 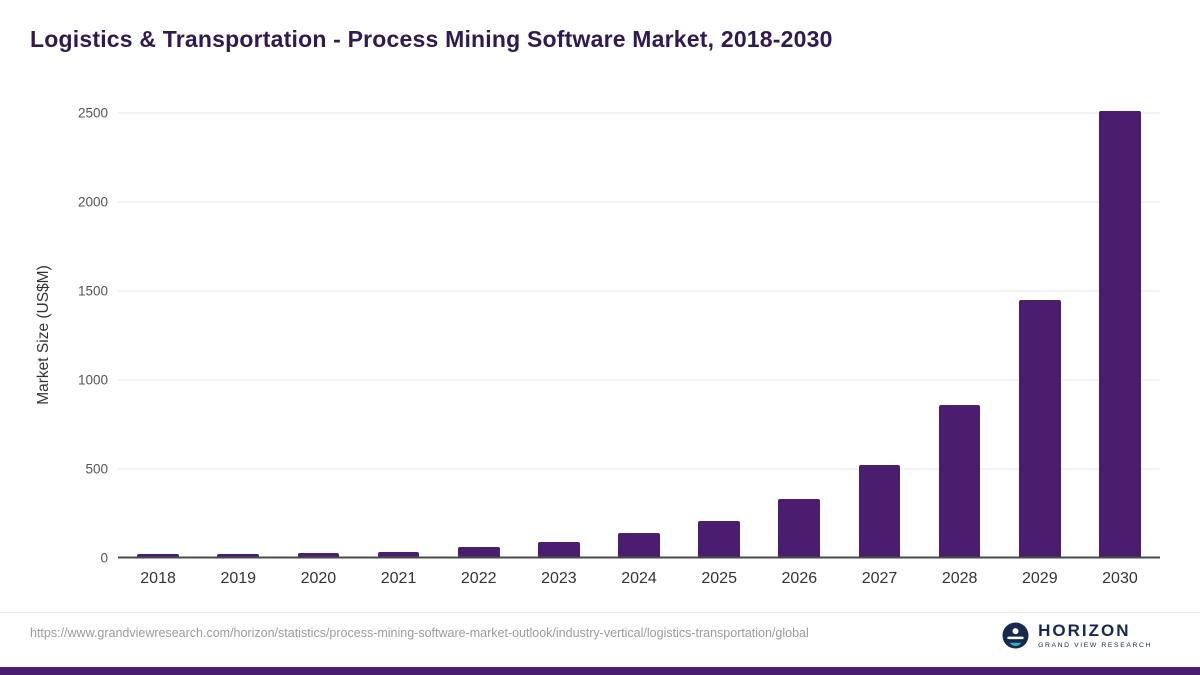 What do you see at coordinates (238, 555) in the screenshot?
I see `bar-2019` at bounding box center [238, 555].